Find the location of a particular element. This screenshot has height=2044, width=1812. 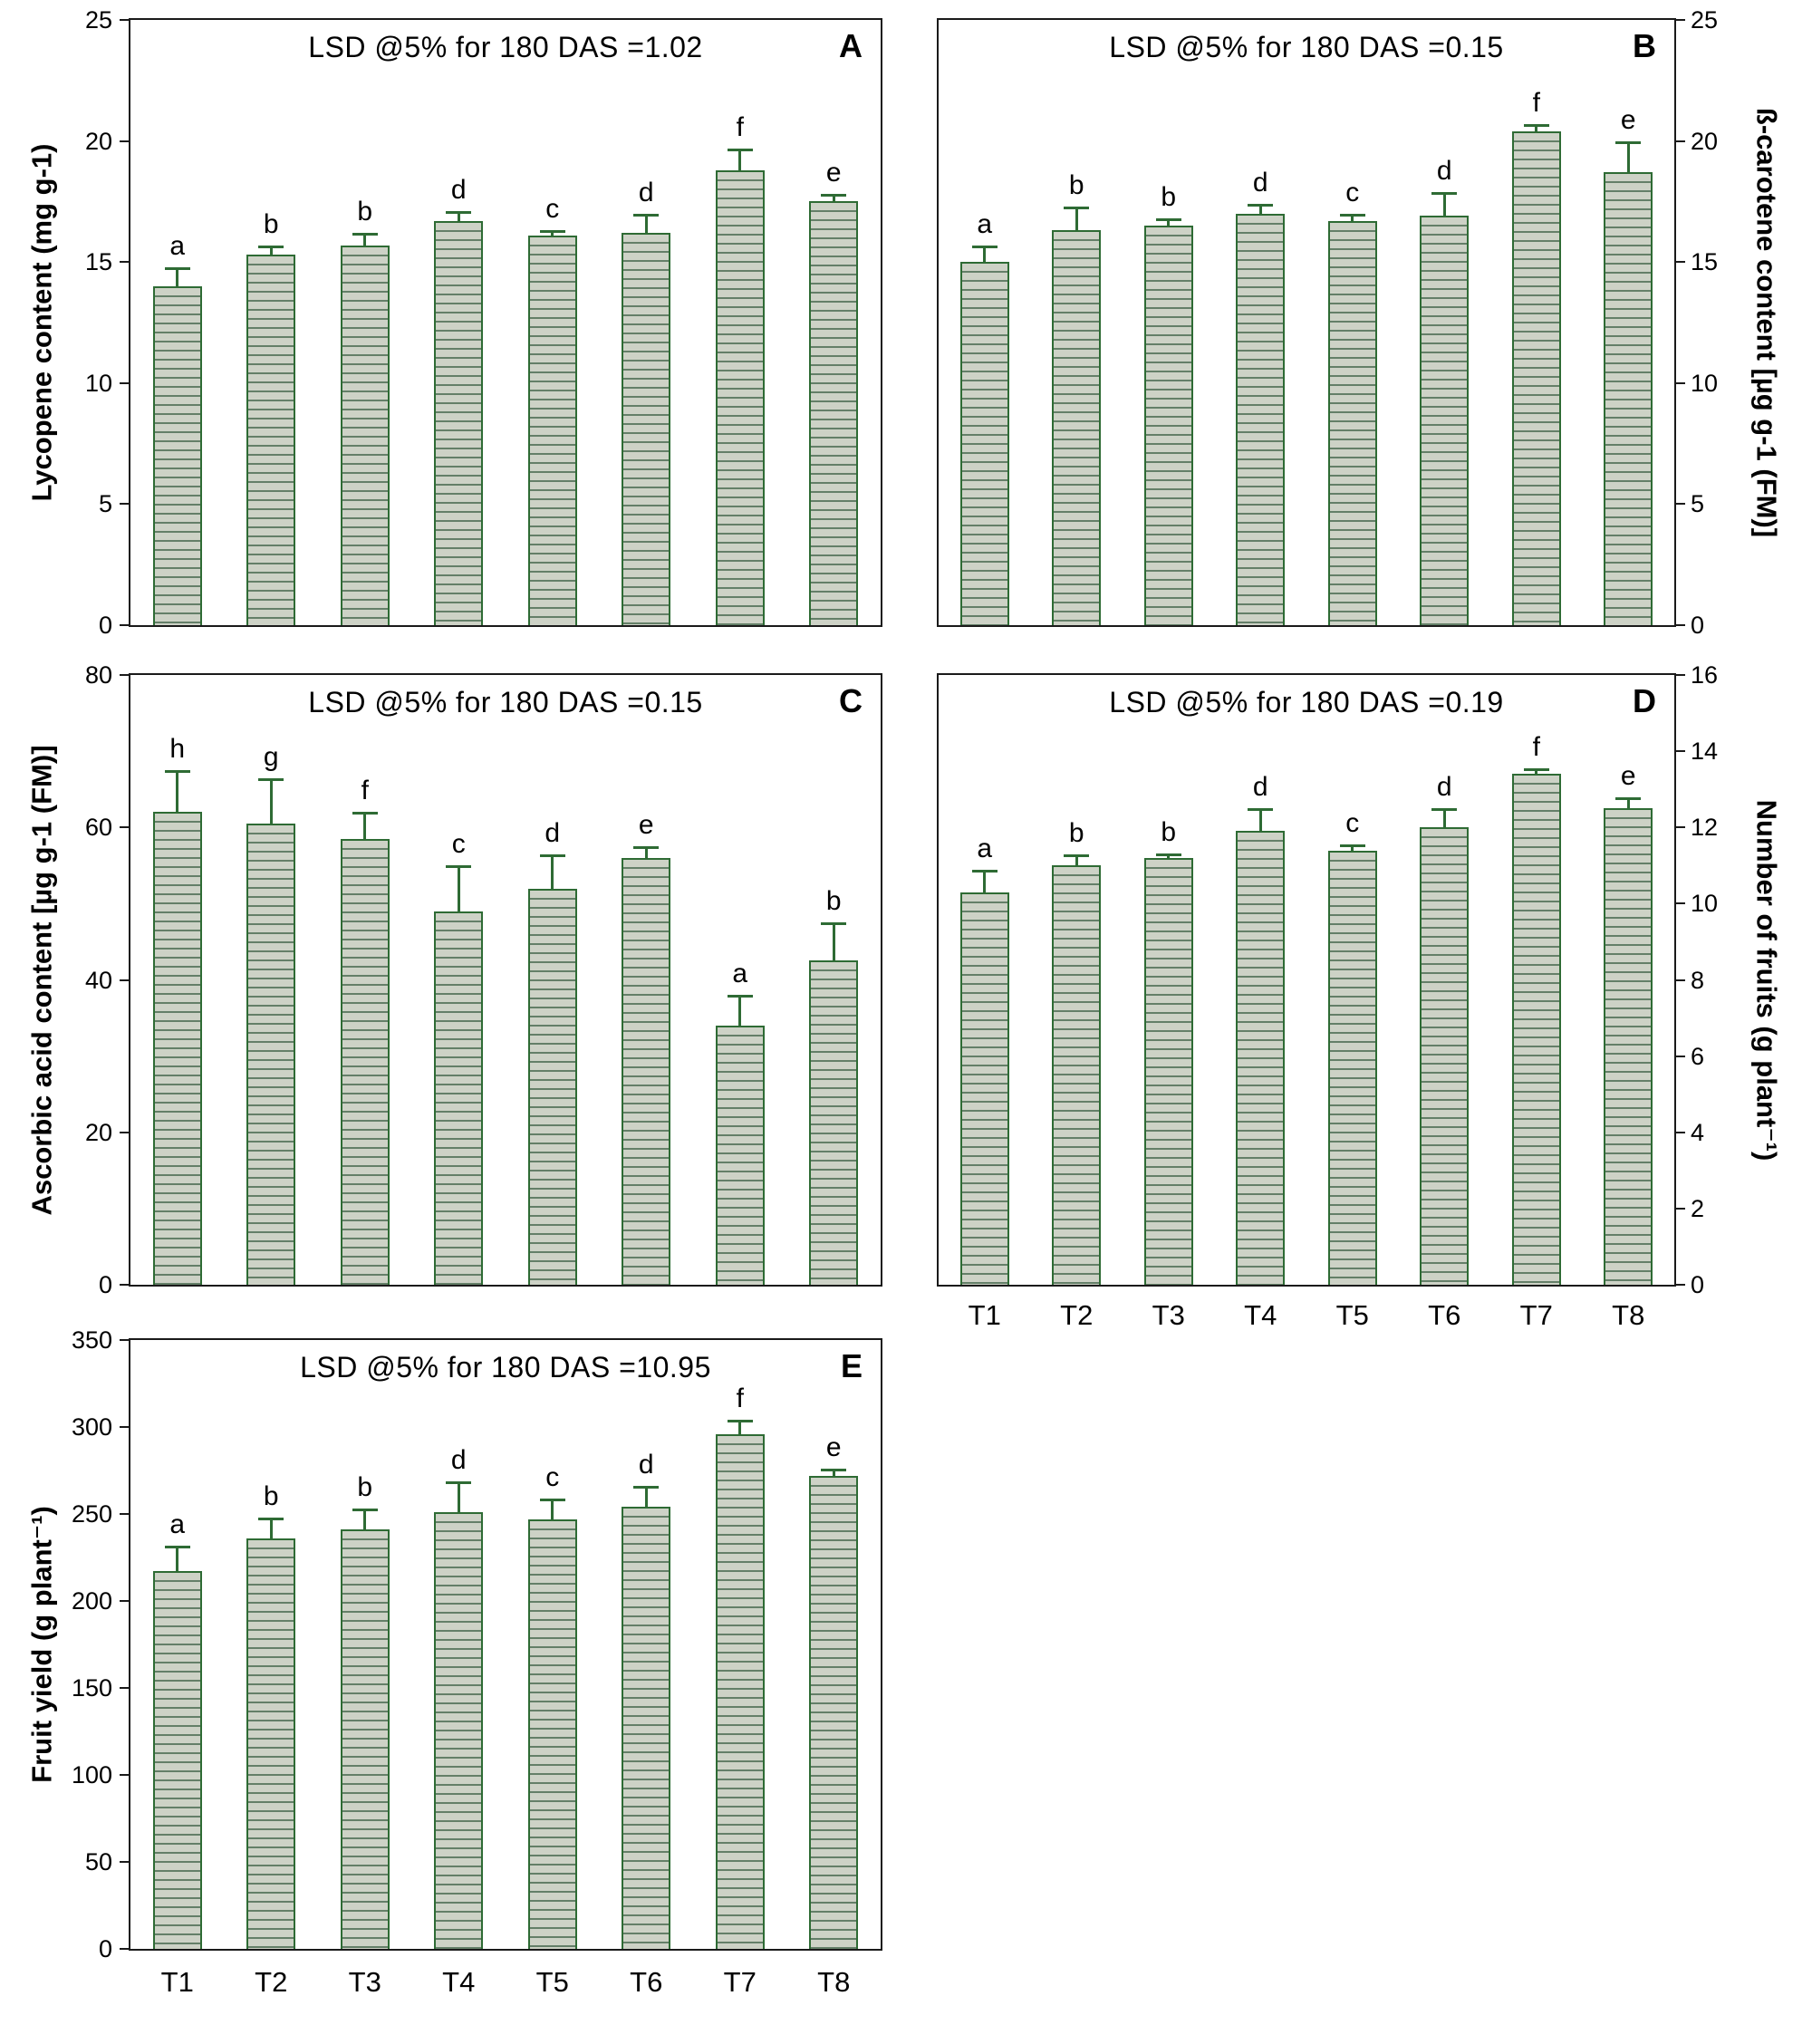

x-category-label: T4 is located at coordinates (1261, 1315).